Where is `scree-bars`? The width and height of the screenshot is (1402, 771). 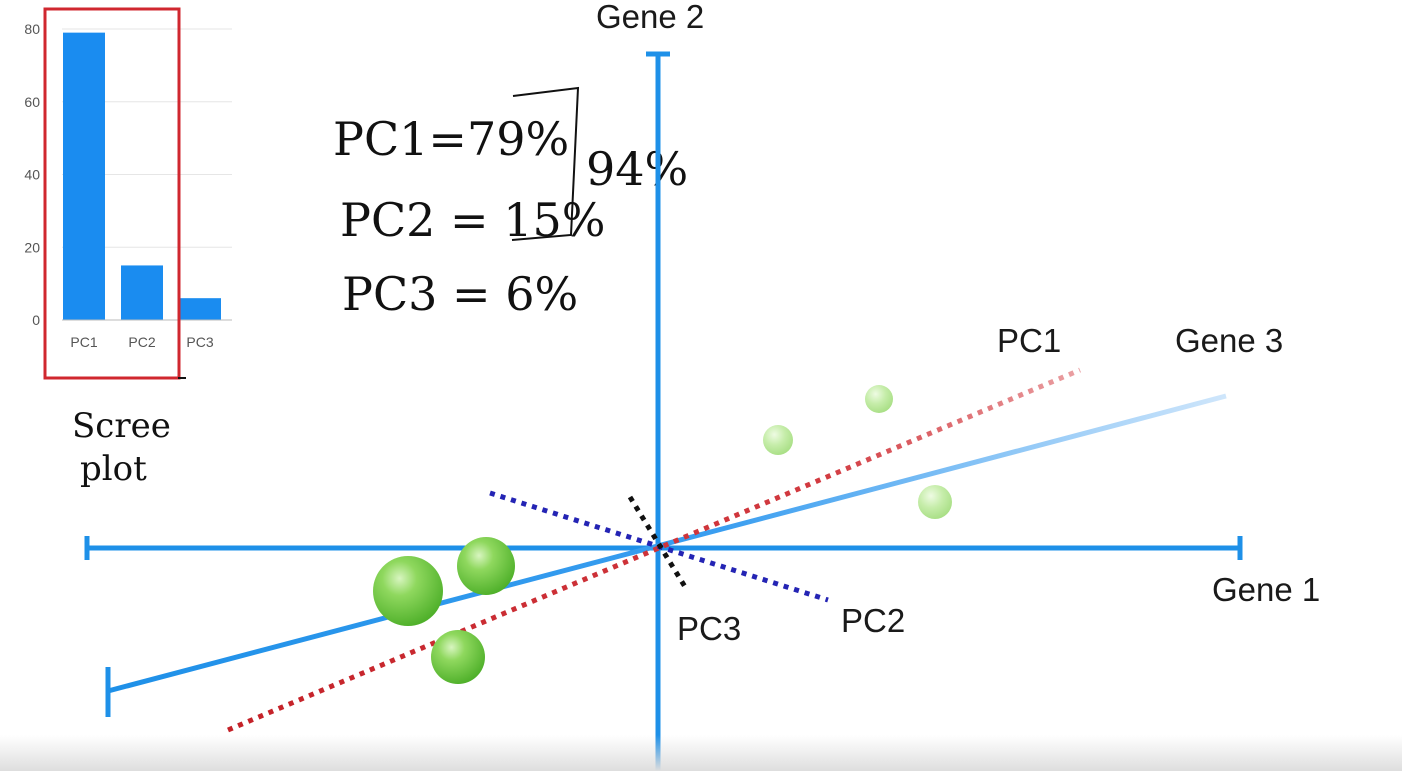
scree-bars is located at coordinates (142, 176).